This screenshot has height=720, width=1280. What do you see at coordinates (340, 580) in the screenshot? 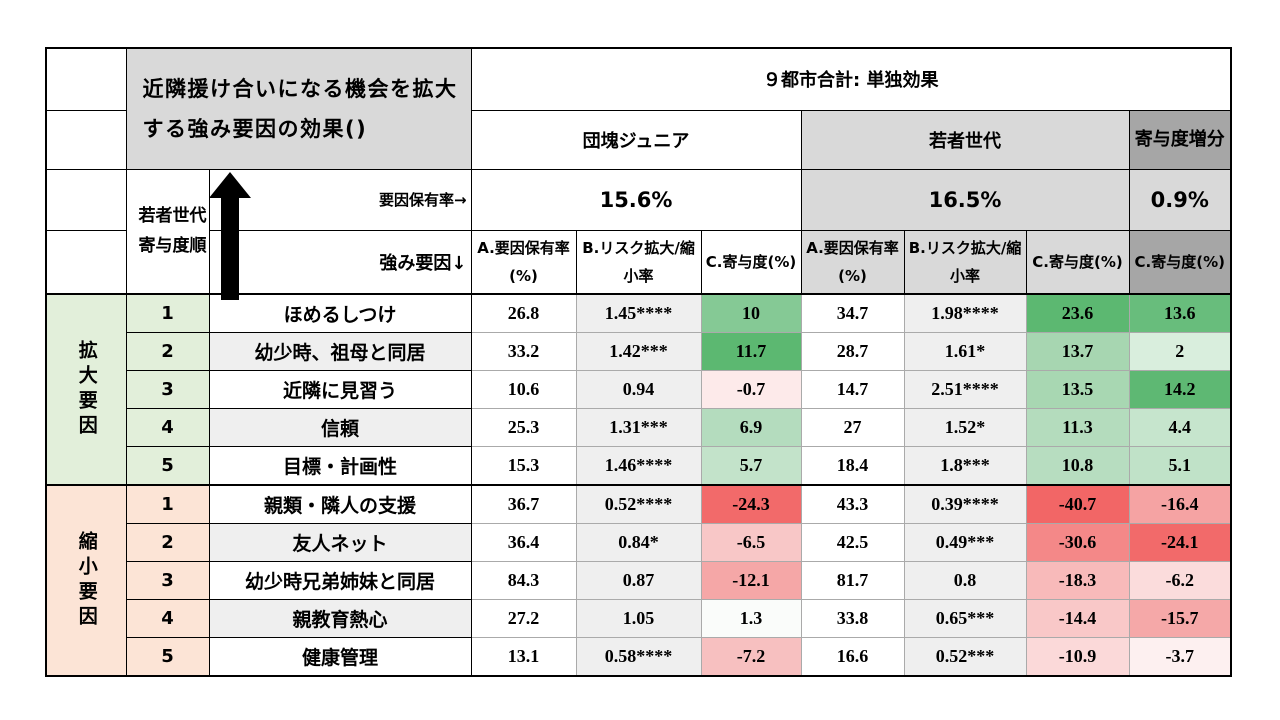
I see `factor: 幼少時兄弟姉妹と同居` at bounding box center [340, 580].